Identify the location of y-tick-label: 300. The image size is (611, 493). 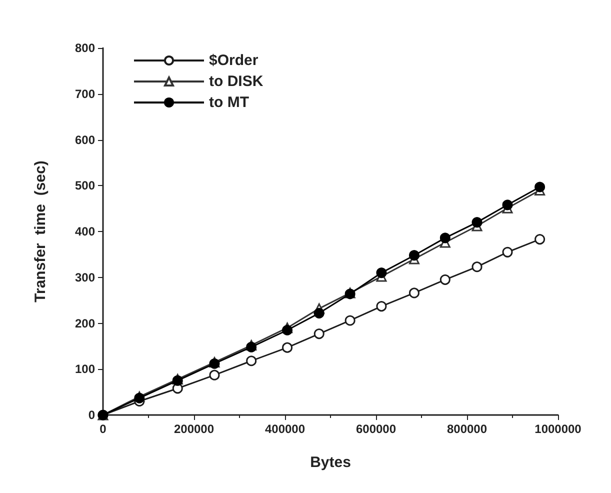
(85, 277).